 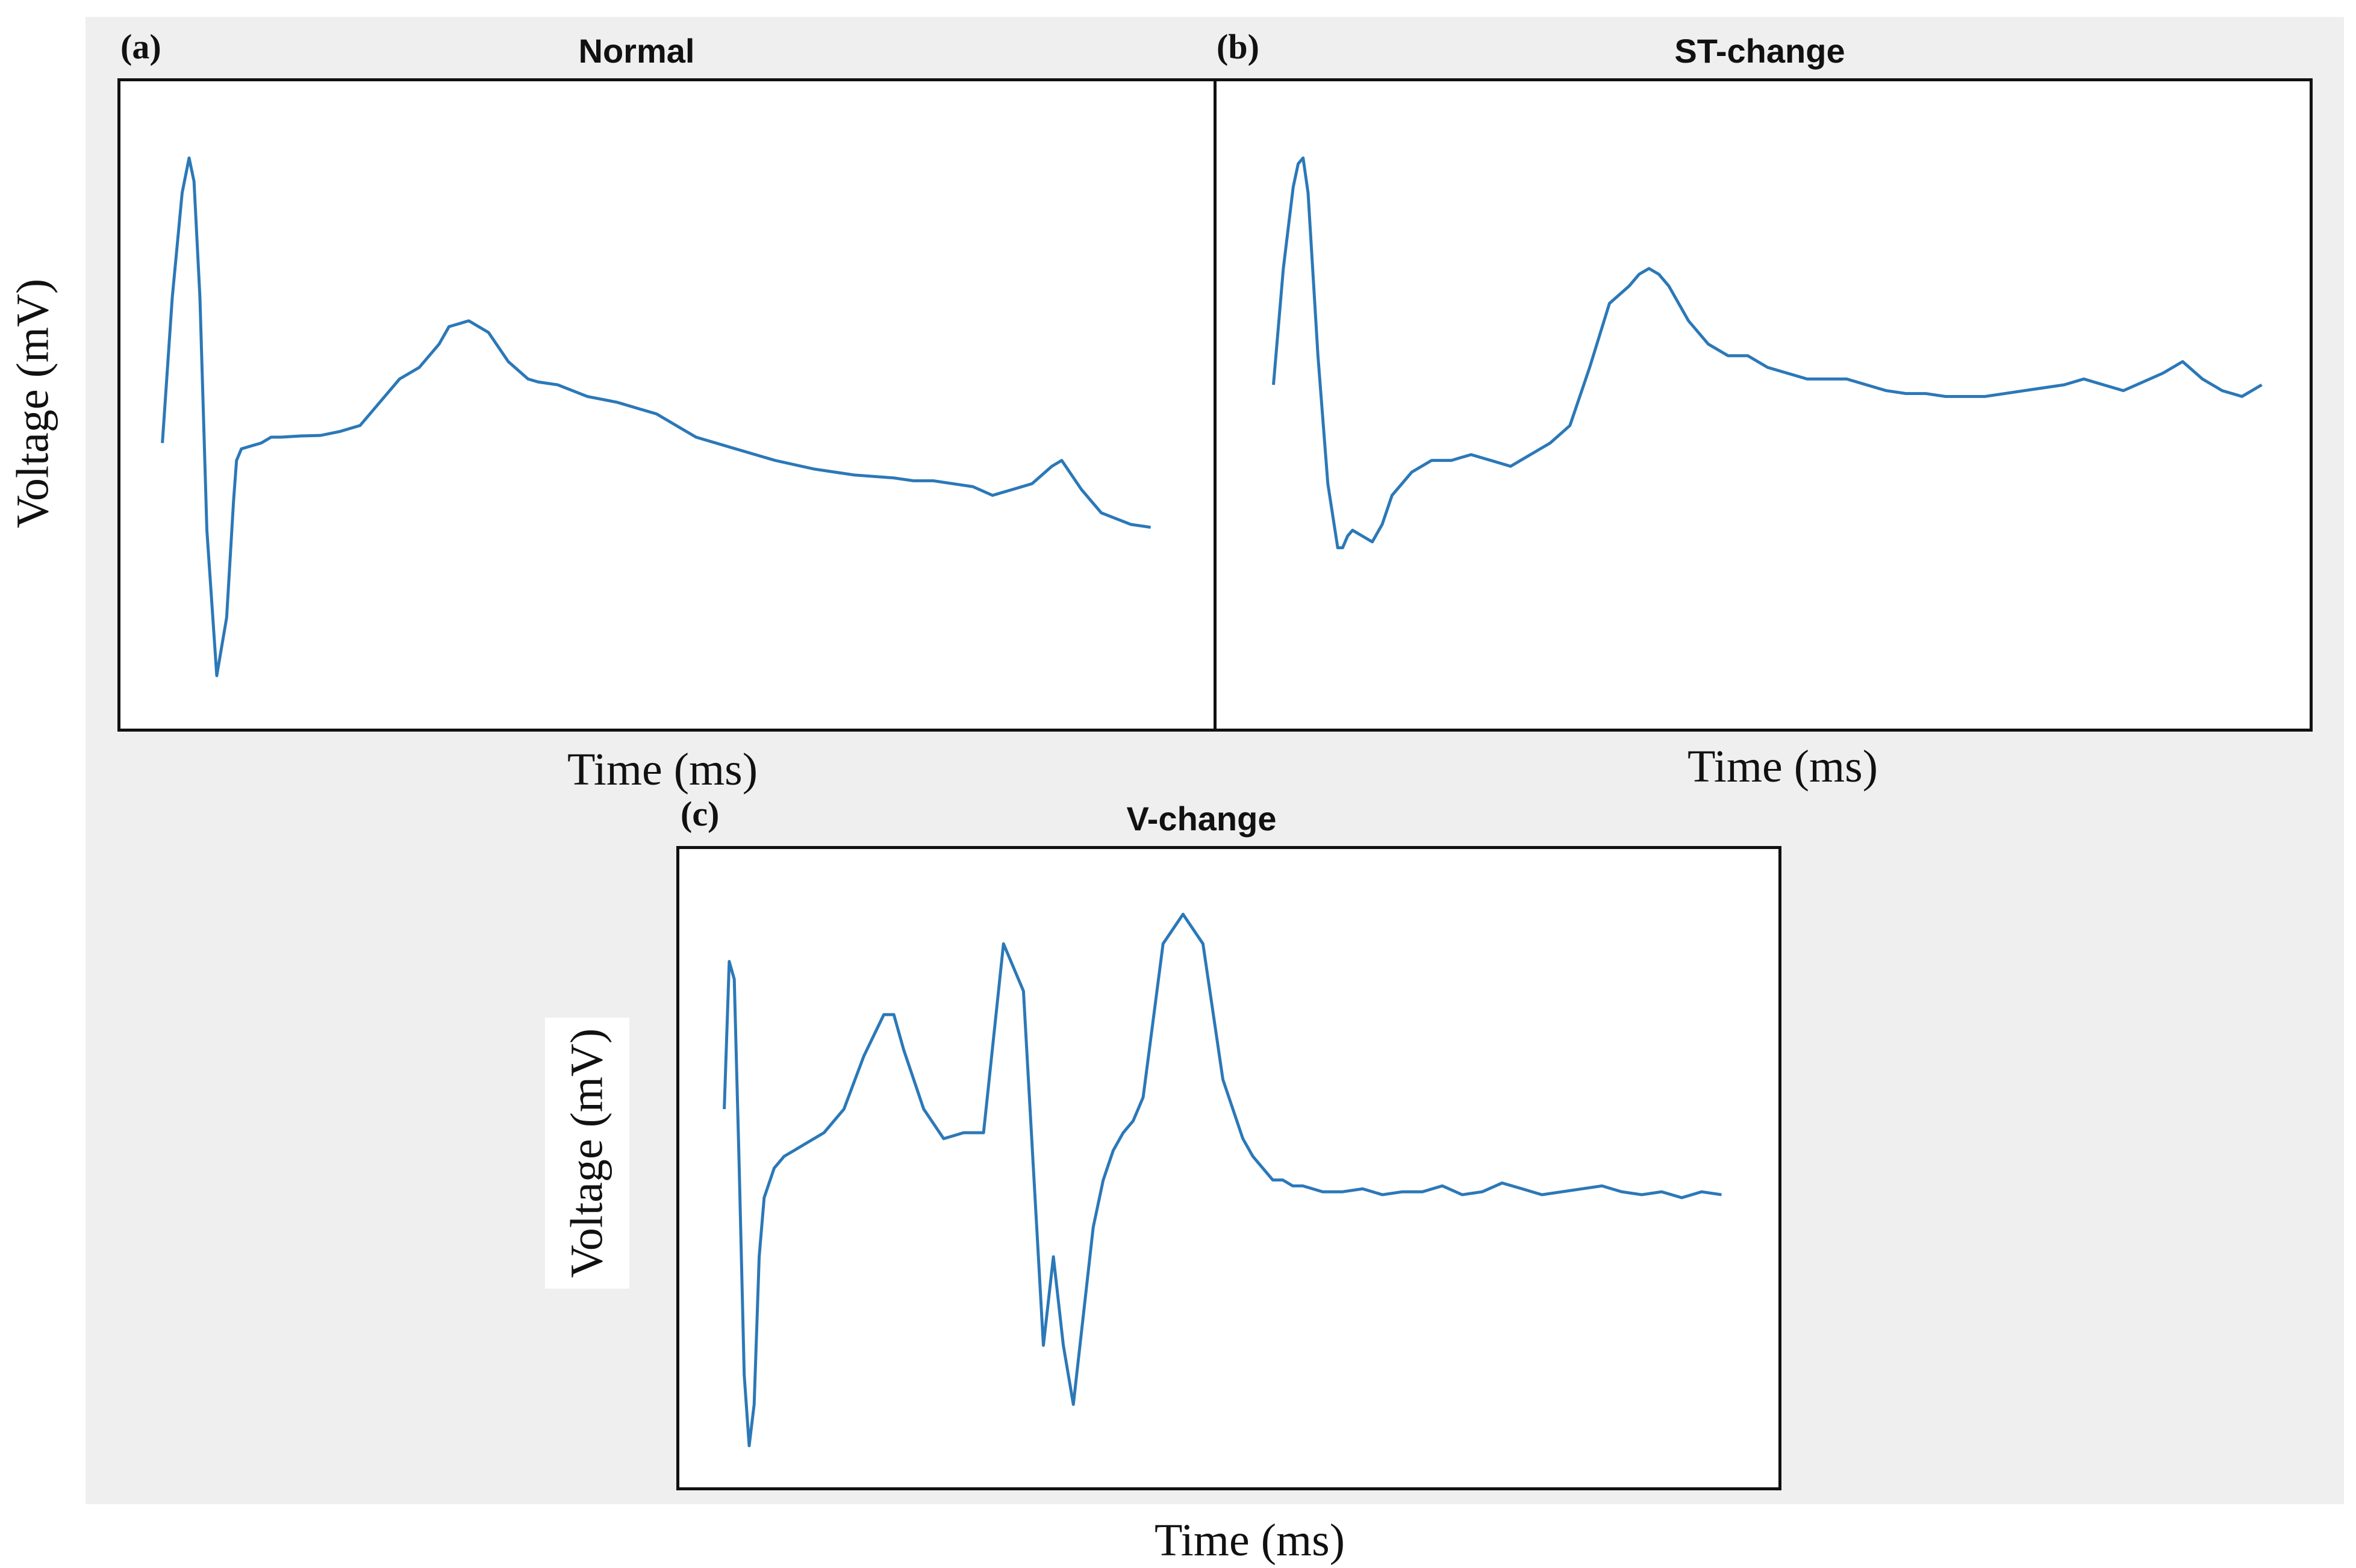 What do you see at coordinates (1249, 1541) in the screenshot?
I see `x-axis-label-c: Time (ms)` at bounding box center [1249, 1541].